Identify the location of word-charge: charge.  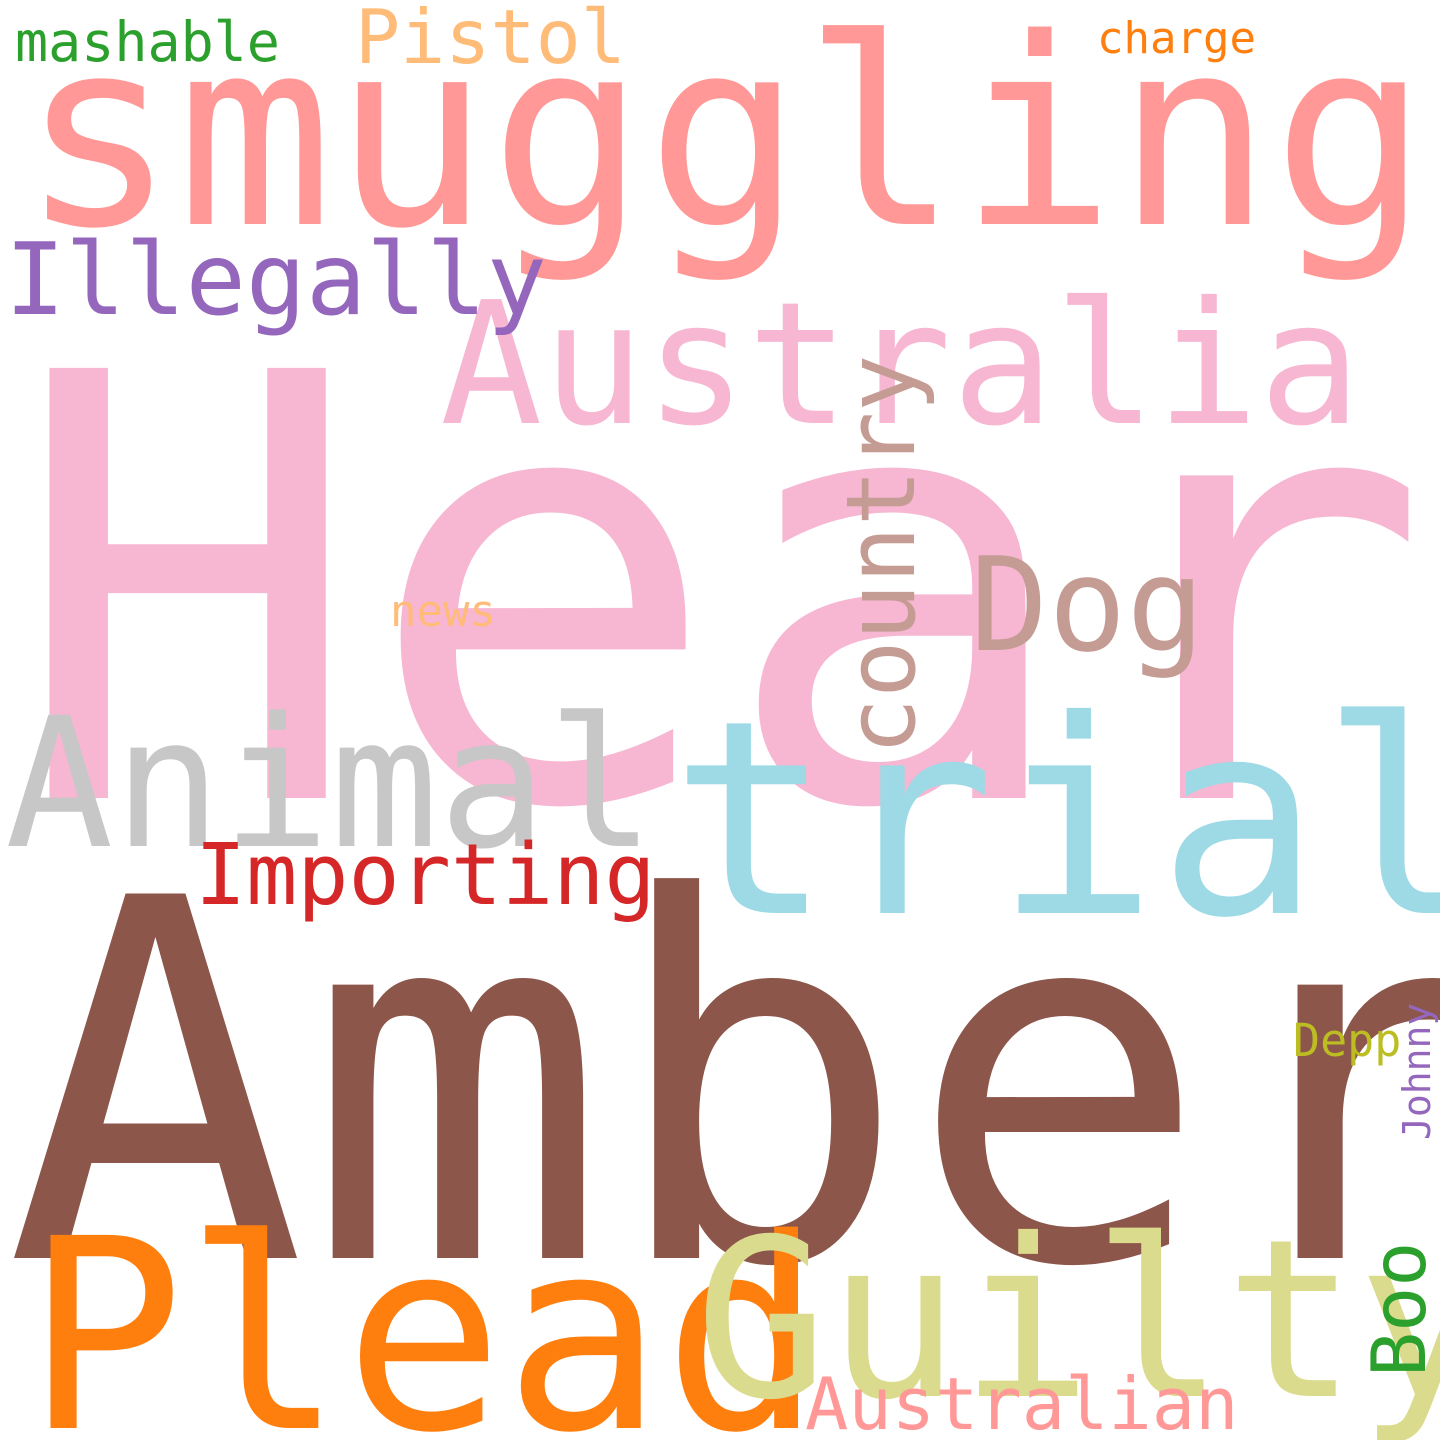
(1176, 38).